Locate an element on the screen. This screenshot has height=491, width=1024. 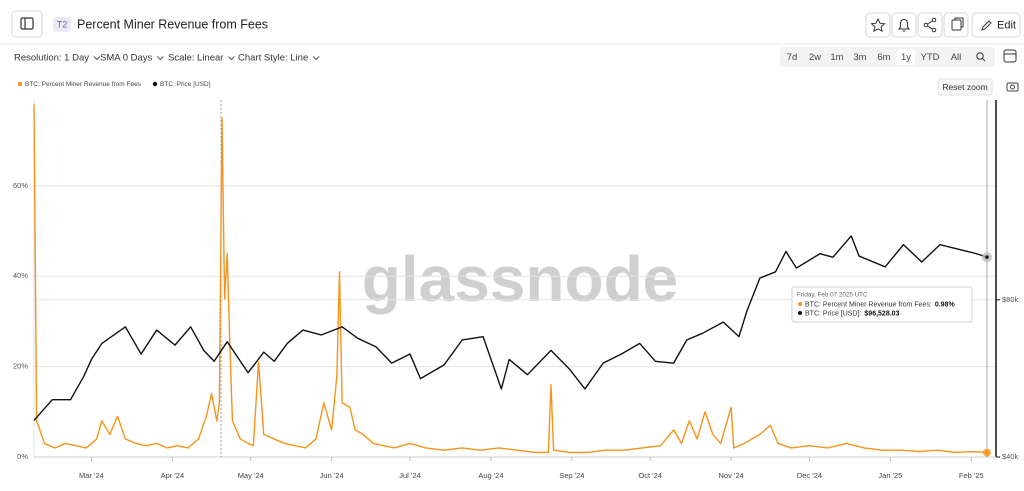
x-tick-label: Jan '25 is located at coordinates (890, 475).